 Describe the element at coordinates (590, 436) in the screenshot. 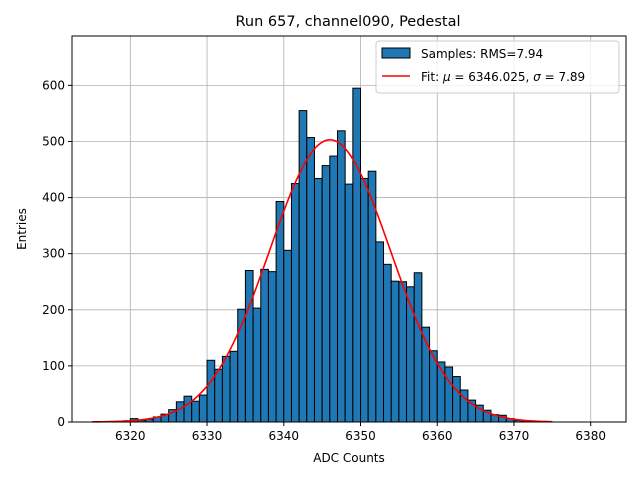

I see `x-tick-label: 6380` at that location.